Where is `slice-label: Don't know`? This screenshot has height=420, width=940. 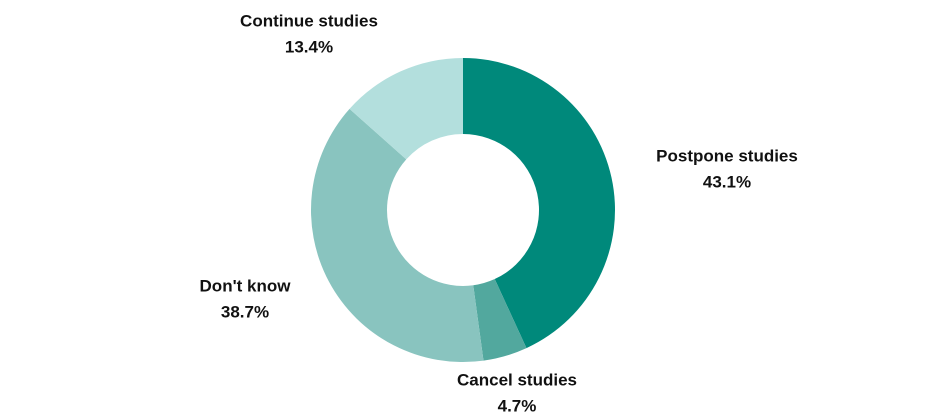 slice-label: Don't know is located at coordinates (246, 285).